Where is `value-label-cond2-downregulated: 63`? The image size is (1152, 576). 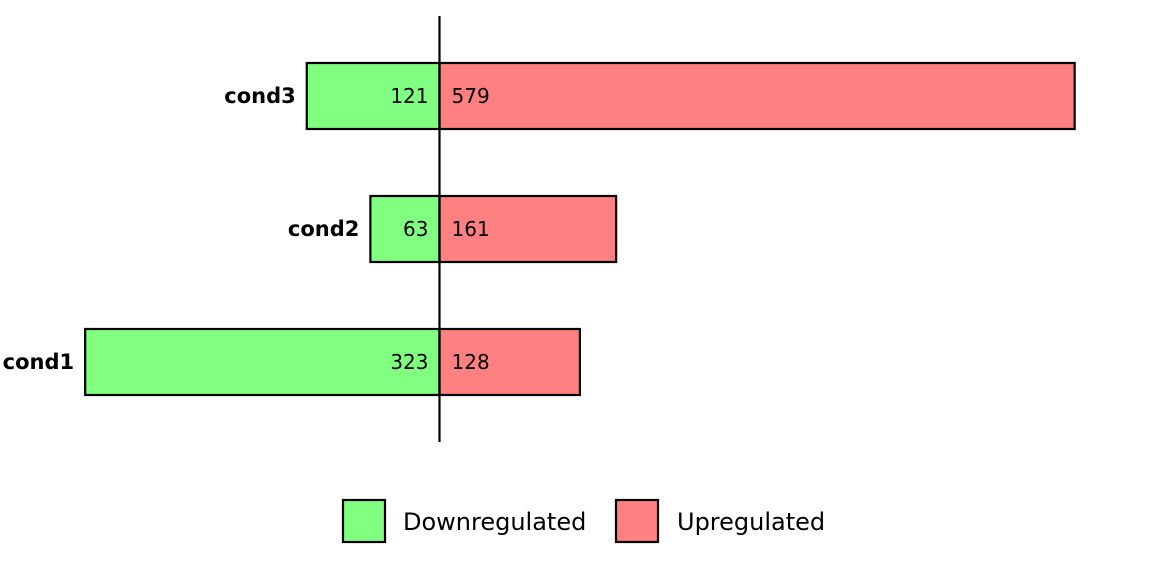 value-label-cond2-downregulated: 63 is located at coordinates (415, 229).